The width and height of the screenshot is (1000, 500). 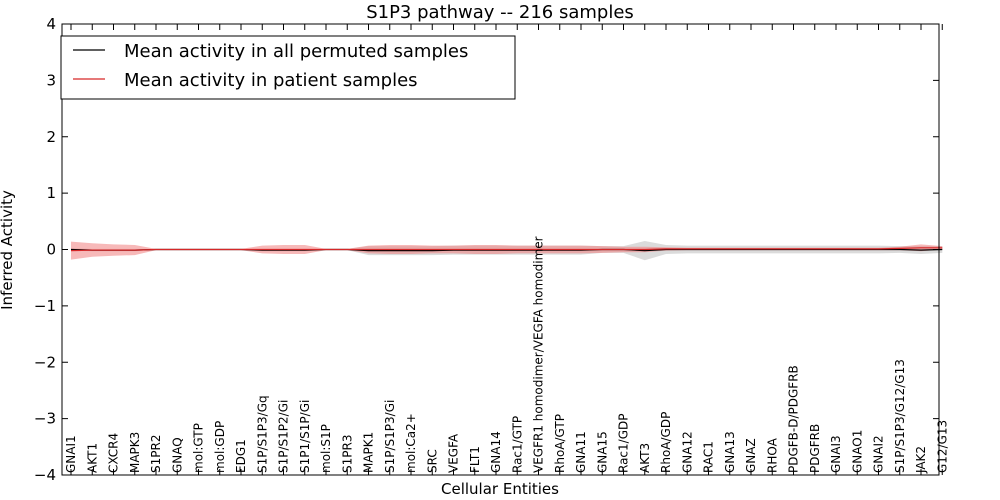 What do you see at coordinates (8, 250) in the screenshot?
I see `y-axis-title: Inferred Activity` at bounding box center [8, 250].